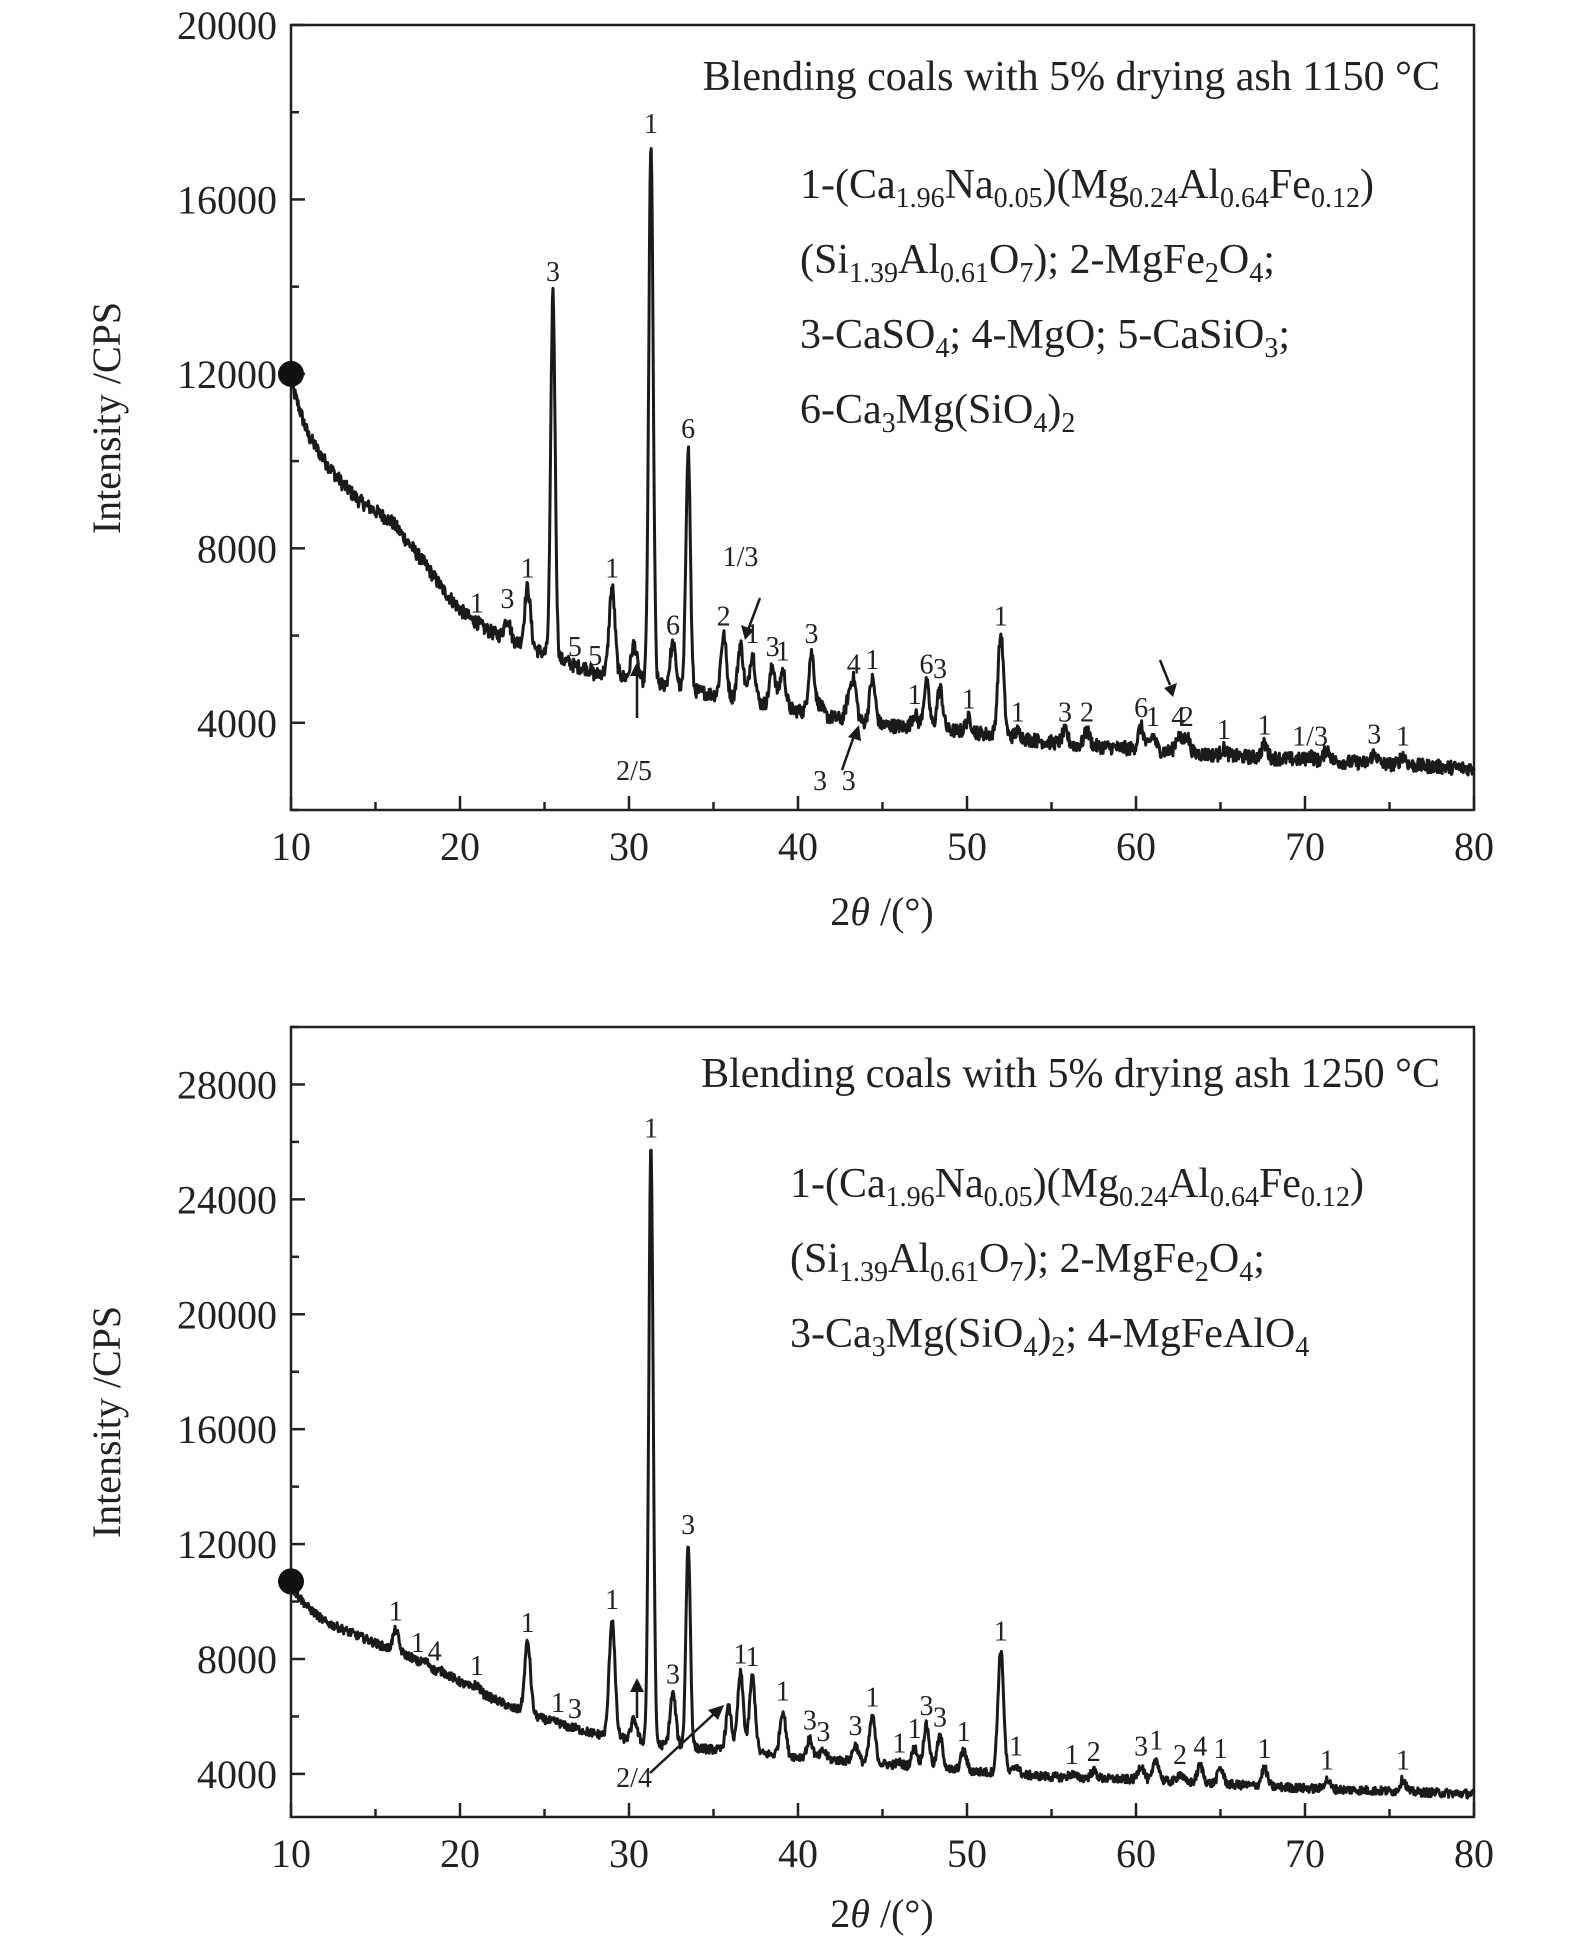 This screenshot has width=1575, height=1944. I want to click on y-tick-label: 28000, so click(227, 1084).